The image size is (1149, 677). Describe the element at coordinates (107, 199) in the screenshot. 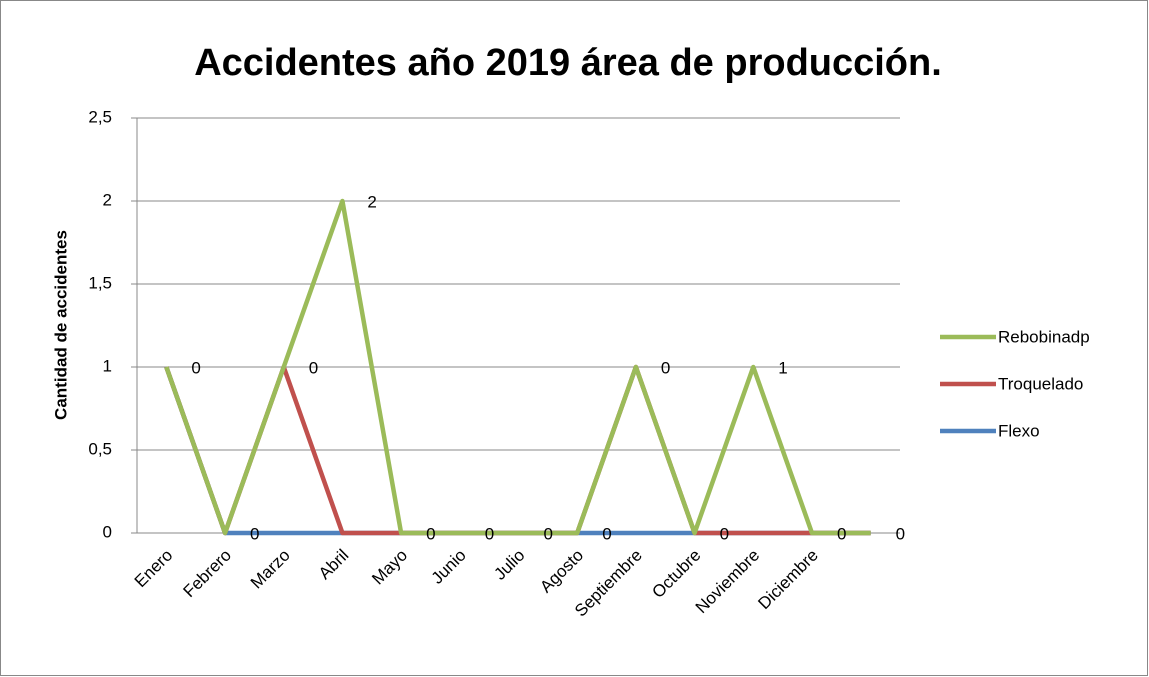

I see `y-tick-label: 2` at that location.